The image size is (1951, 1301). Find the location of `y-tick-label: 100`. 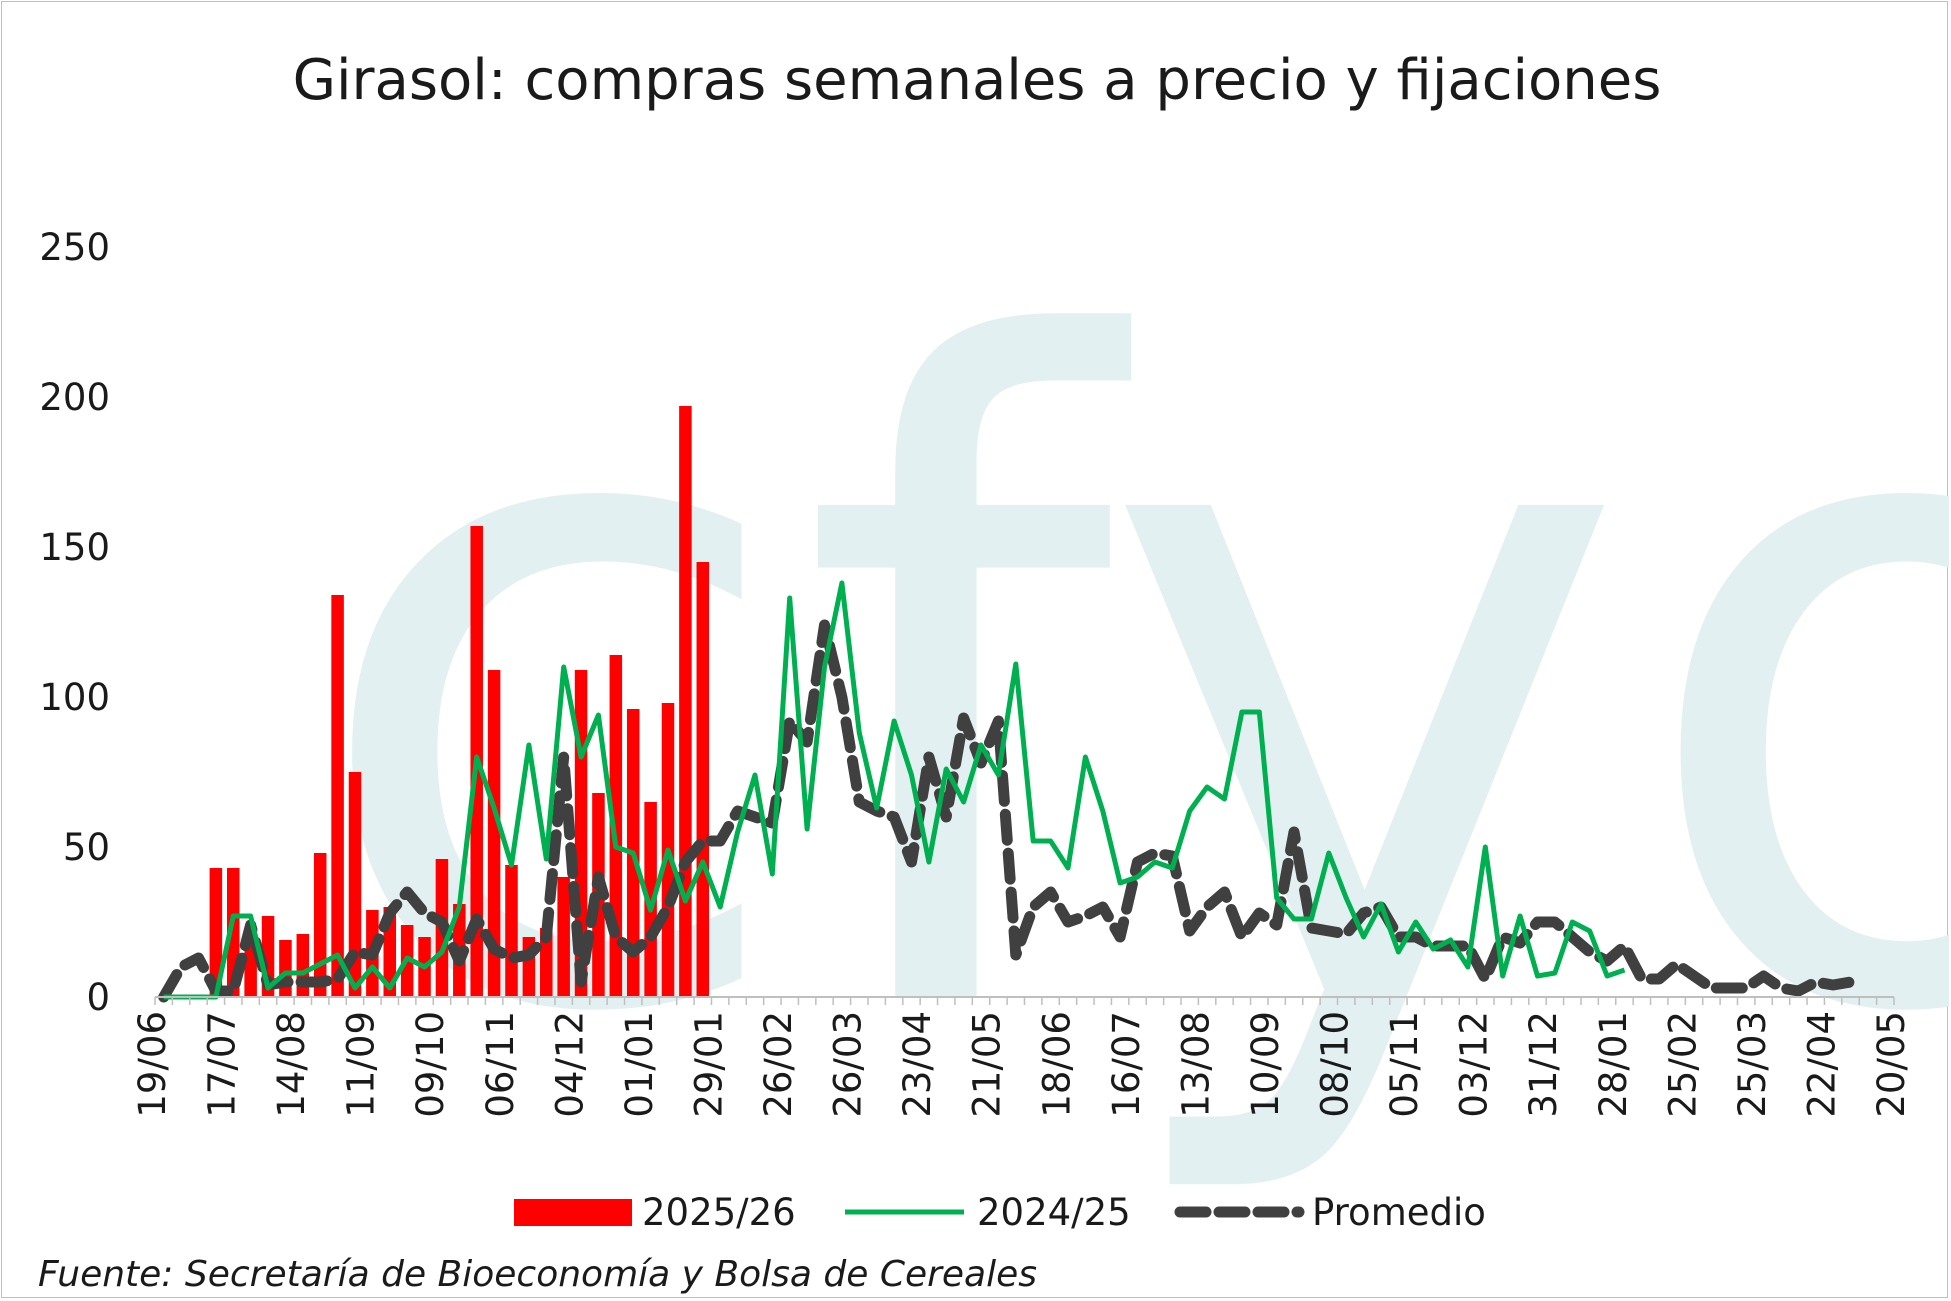

y-tick-label: 100 is located at coordinates (74, 697).